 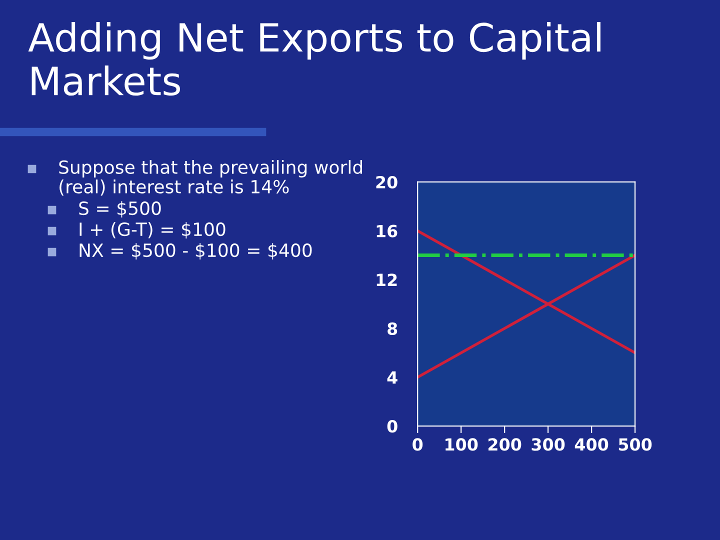 What do you see at coordinates (387, 231) in the screenshot?
I see `y-tick-label: 16` at bounding box center [387, 231].